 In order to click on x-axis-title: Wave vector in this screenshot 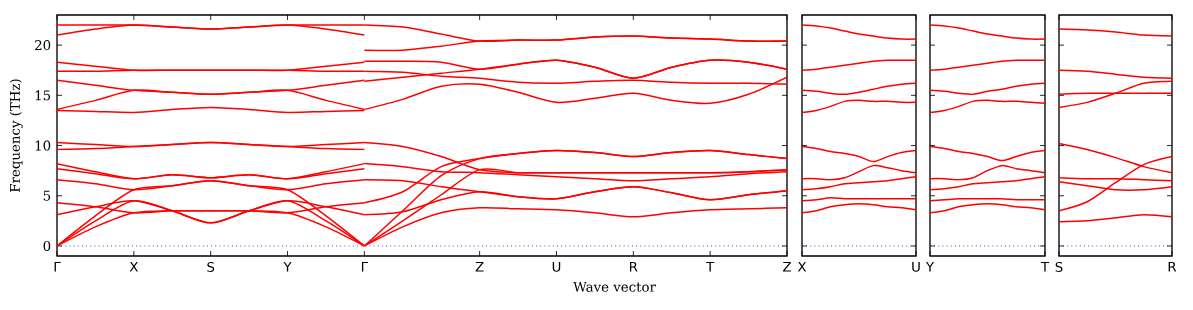, I will do `click(614, 286)`.